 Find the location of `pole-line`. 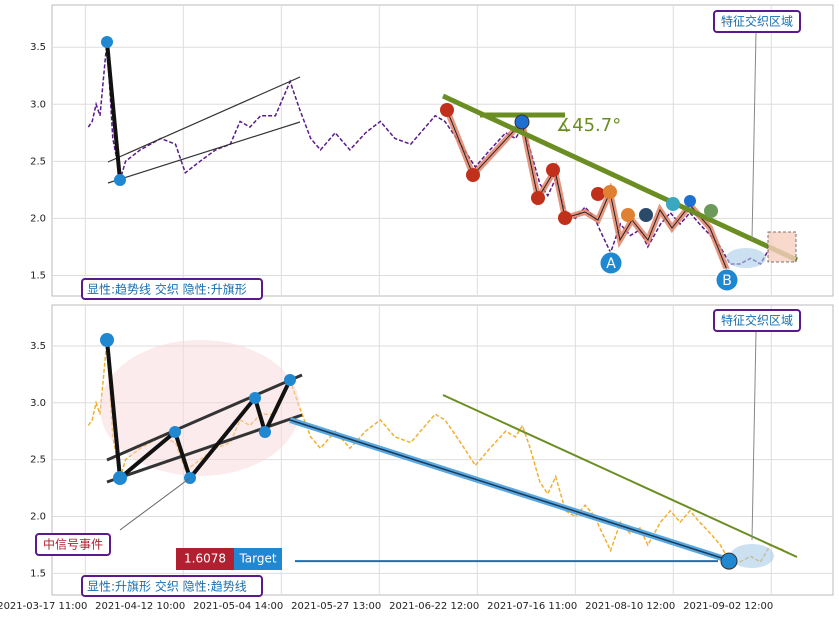

pole-line is located at coordinates (113, 111).